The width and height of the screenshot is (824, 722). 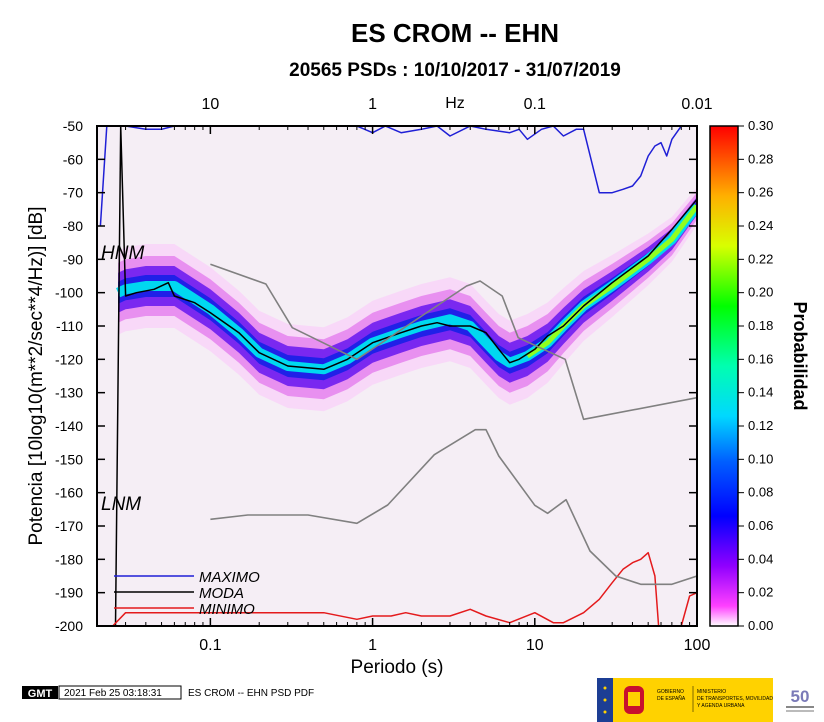 I want to click on colorbar-tick-label: 0.12, so click(x=760, y=425).